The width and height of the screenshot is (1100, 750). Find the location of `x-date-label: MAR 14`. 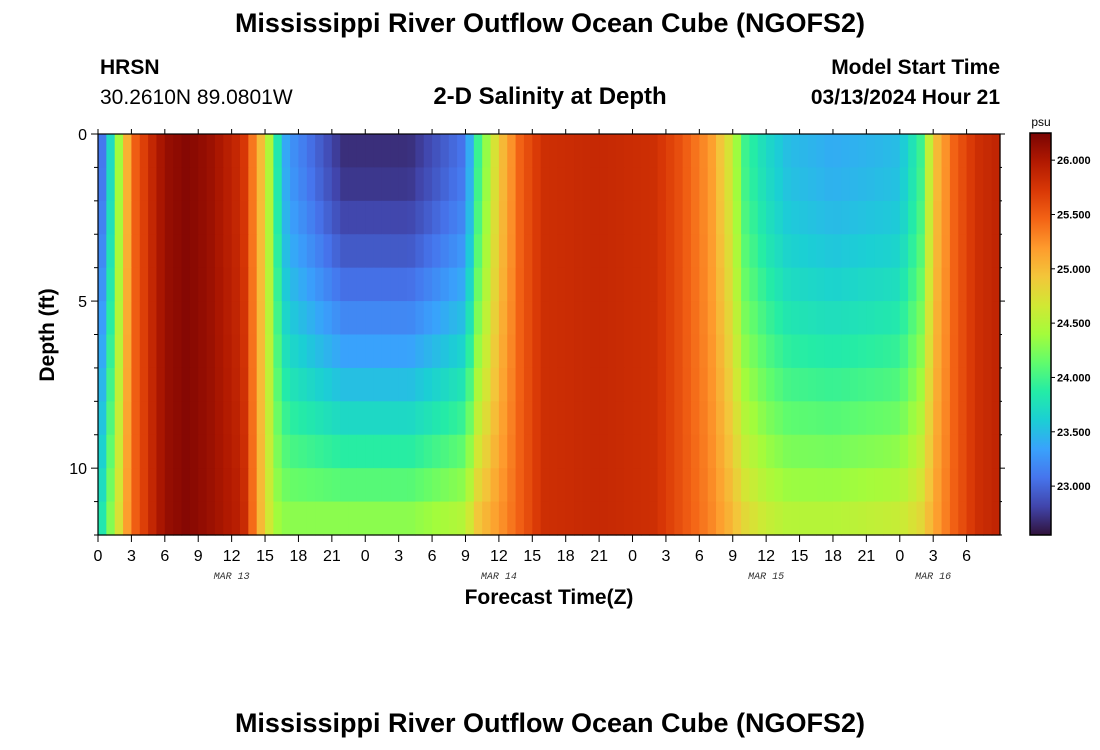

x-date-label: MAR 14 is located at coordinates (499, 577).